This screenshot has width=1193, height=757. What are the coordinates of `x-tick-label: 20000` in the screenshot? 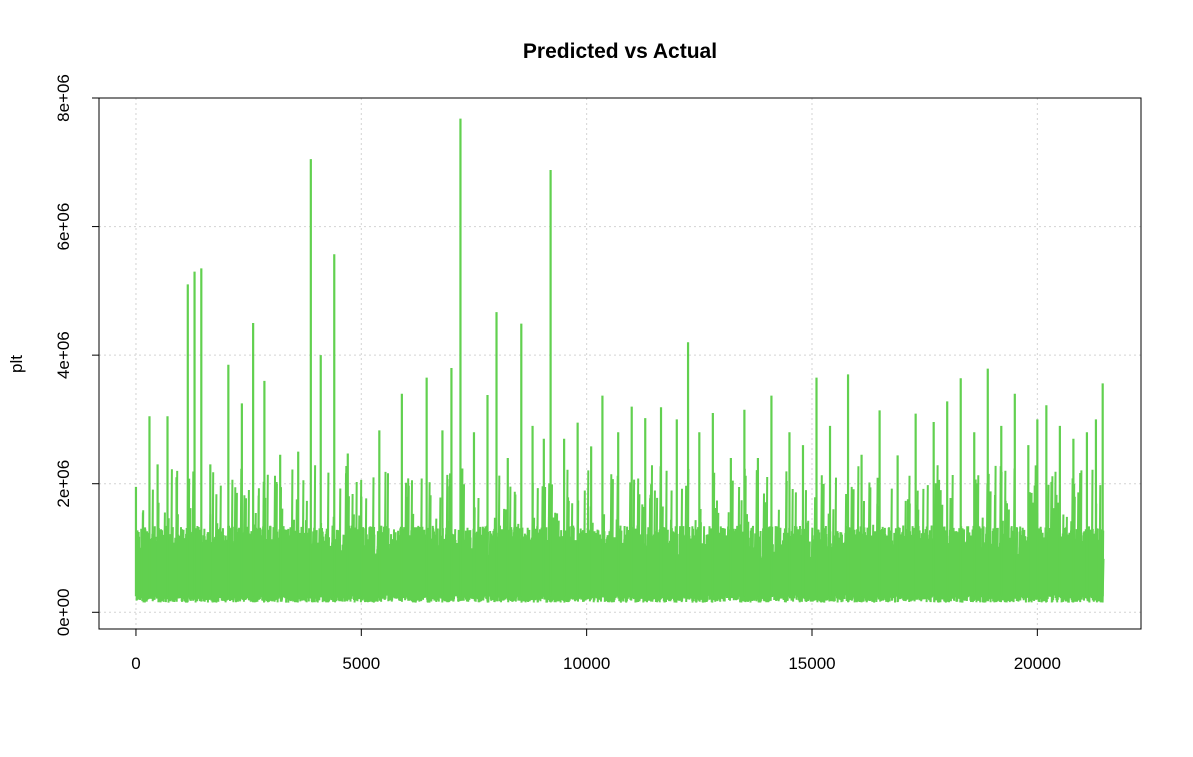 It's located at (1037, 663).